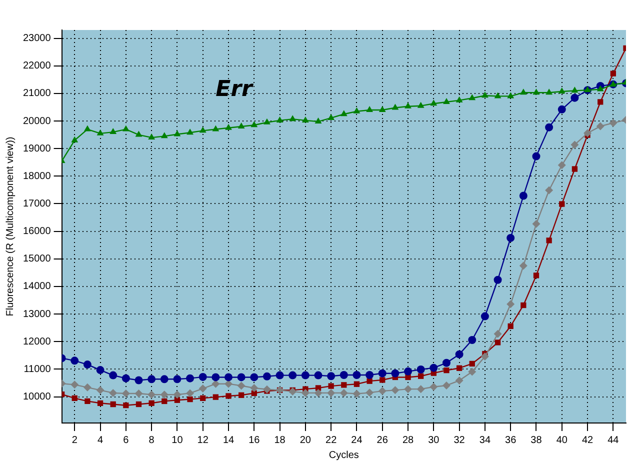 The height and width of the screenshot is (461, 638). I want to click on y-tick-label: 15000, so click(37, 259).